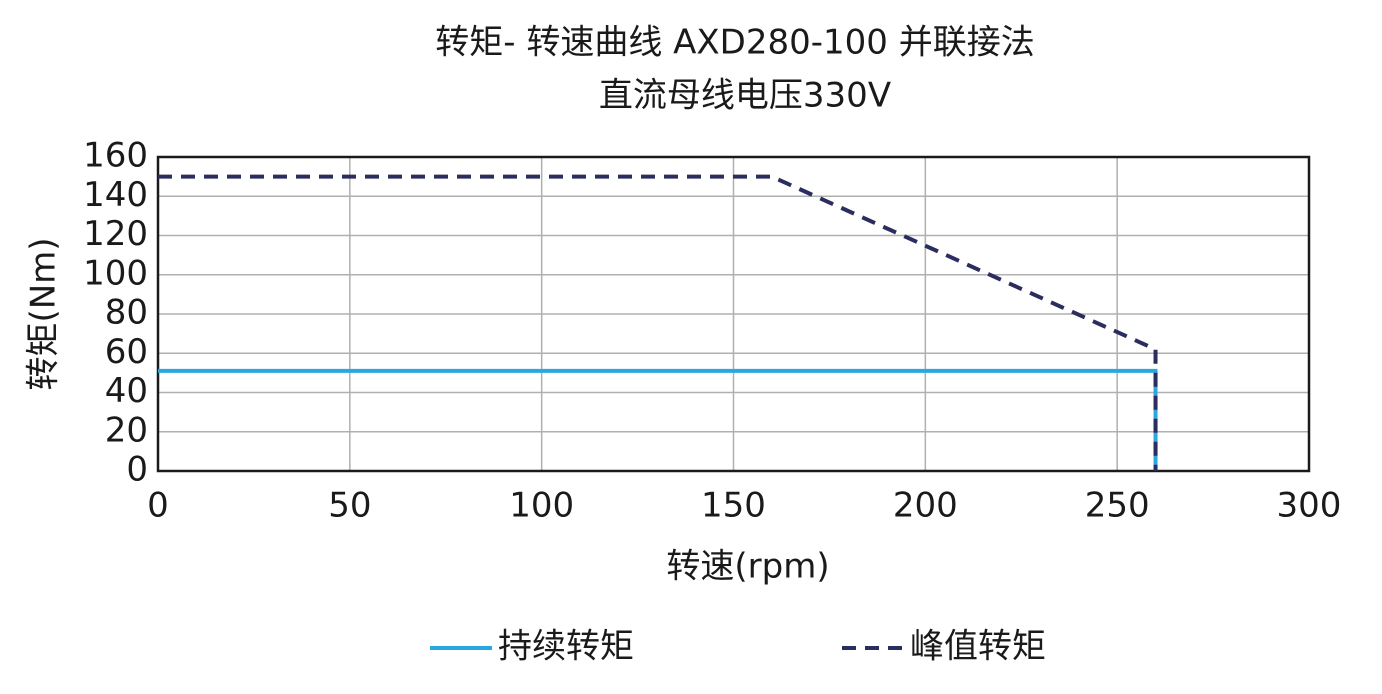  Describe the element at coordinates (126, 430) in the screenshot. I see `y-tick-label: 20` at that location.